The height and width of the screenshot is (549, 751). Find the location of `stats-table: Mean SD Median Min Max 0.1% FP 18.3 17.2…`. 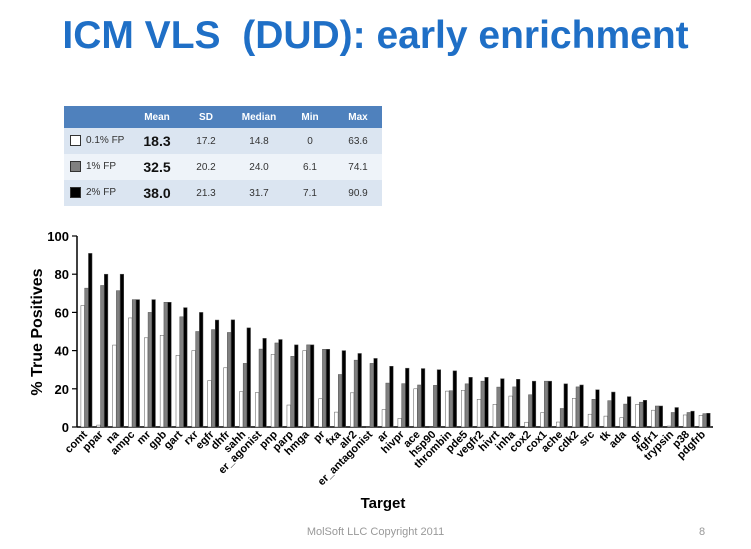

stats-table: Mean SD Median Min Max 0.1% FP 18.3 17.2… is located at coordinates (223, 156).